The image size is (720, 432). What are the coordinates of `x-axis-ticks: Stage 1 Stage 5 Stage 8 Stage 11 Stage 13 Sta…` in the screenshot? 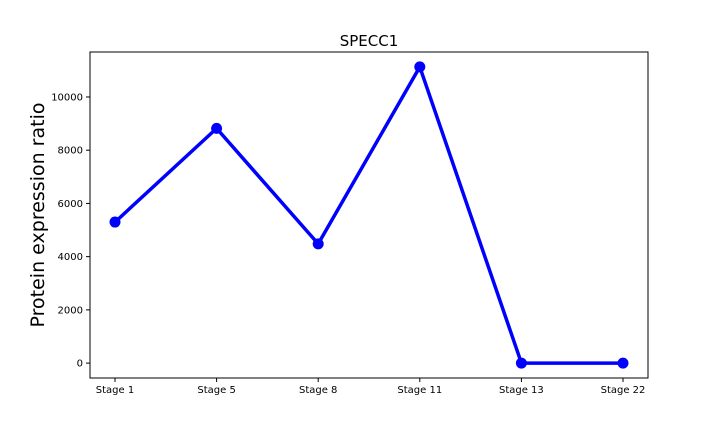 It's located at (371, 387).